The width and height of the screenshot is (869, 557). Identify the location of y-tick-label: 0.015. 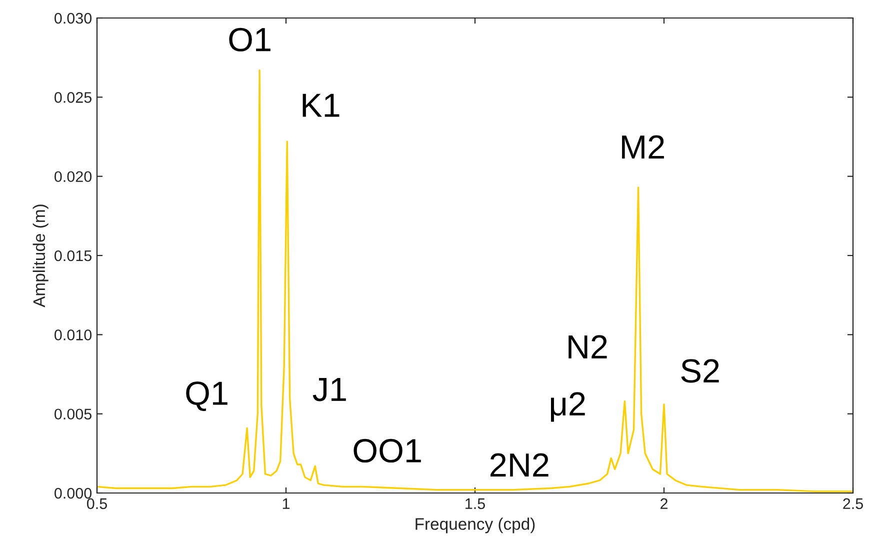
(73, 256).